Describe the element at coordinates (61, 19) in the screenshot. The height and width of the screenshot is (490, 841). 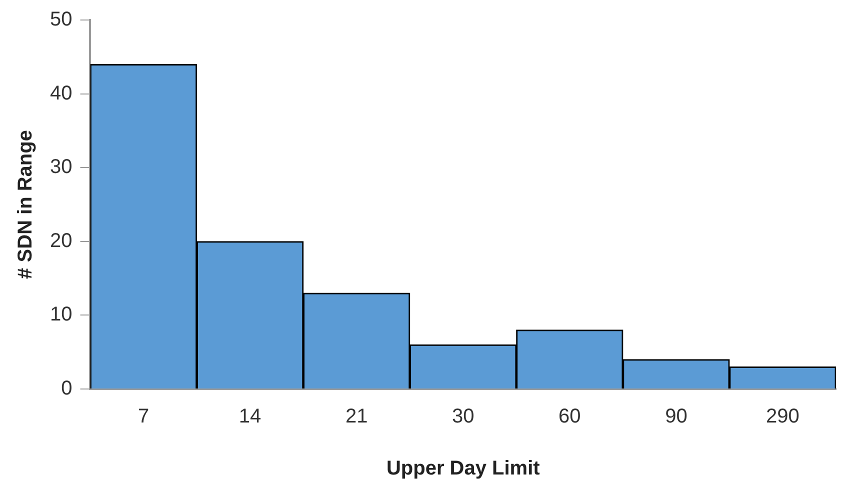
I see `y-tick-label: 50` at that location.